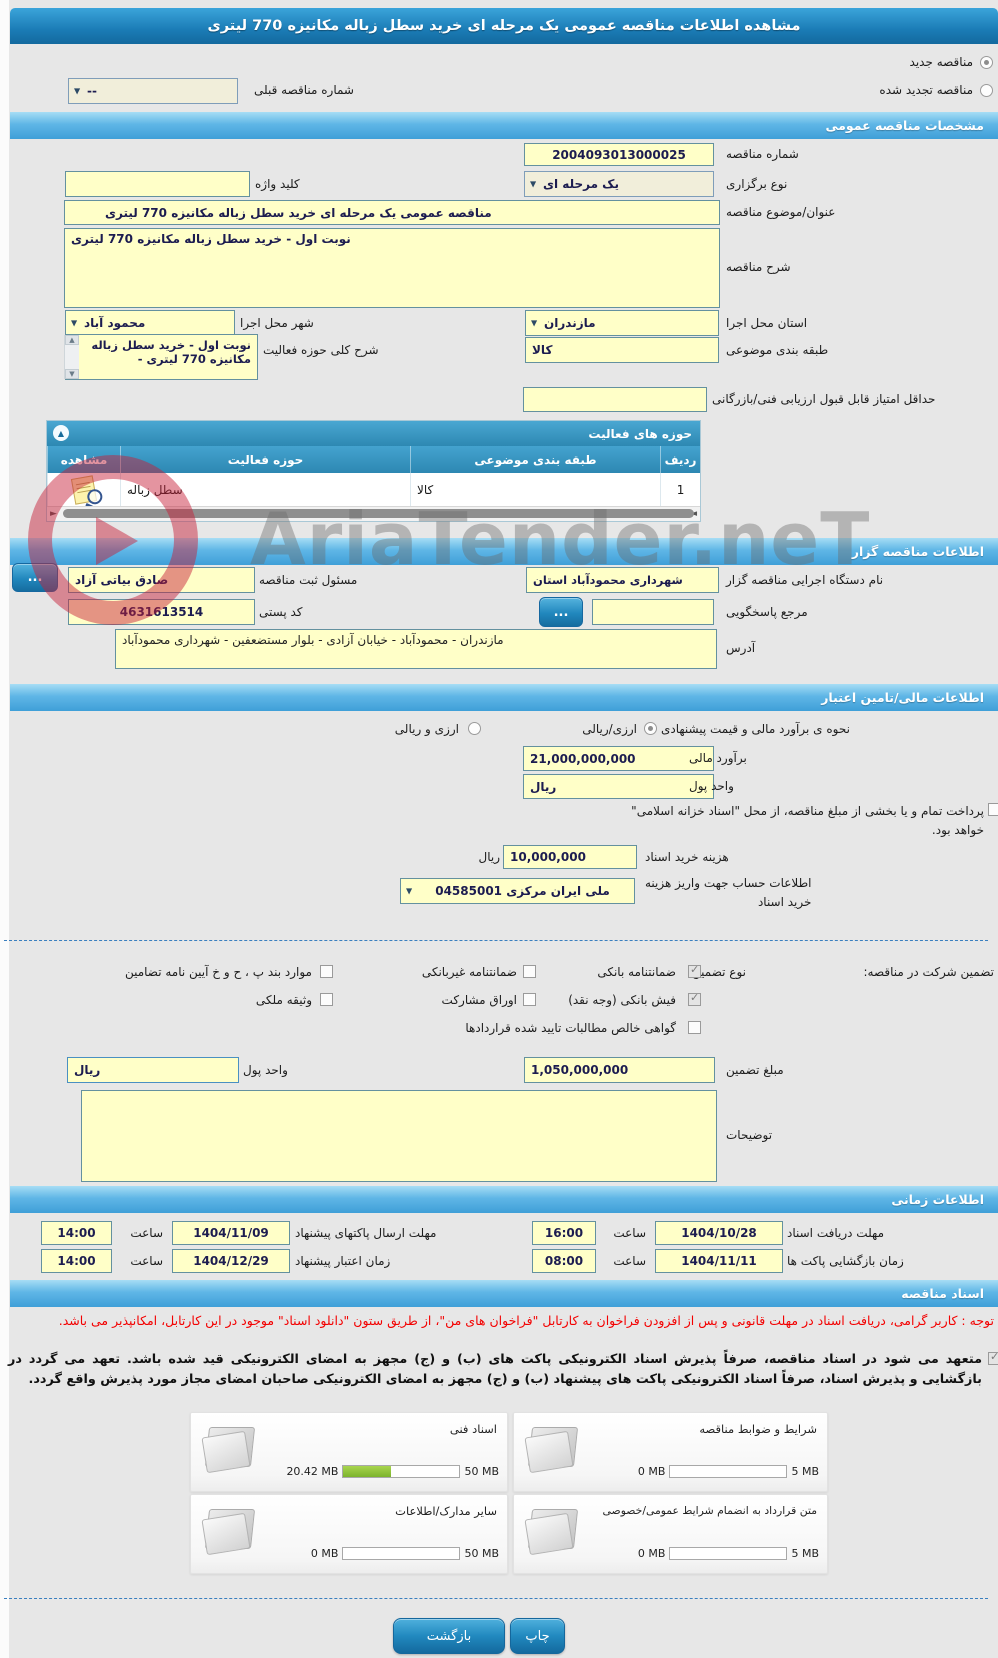 This screenshot has height=1658, width=998. I want to click on cell-index: 1, so click(680, 489).